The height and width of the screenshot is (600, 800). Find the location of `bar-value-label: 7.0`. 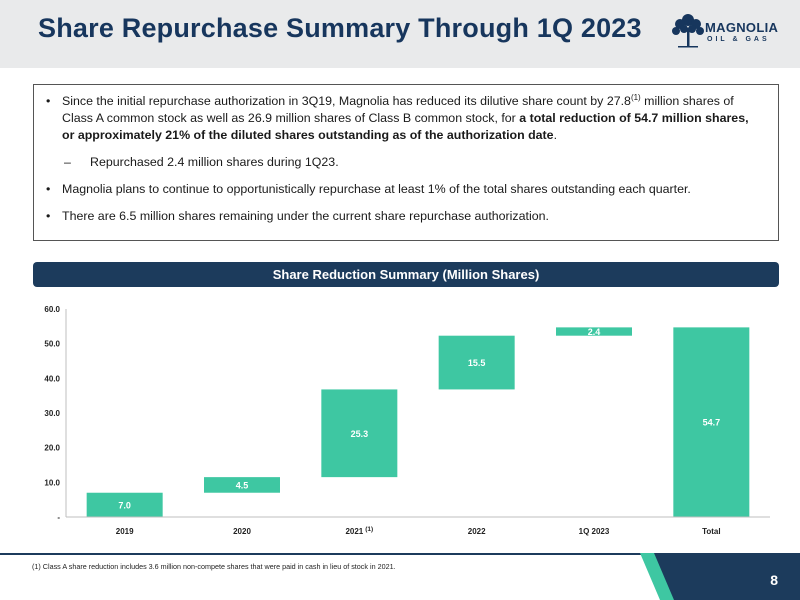

bar-value-label: 7.0 is located at coordinates (124, 505).